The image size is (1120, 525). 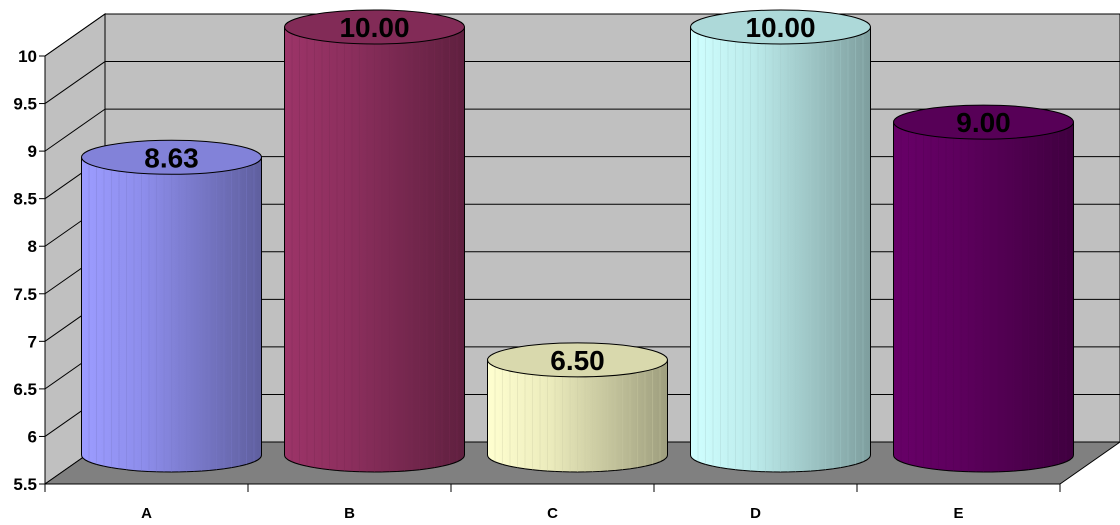 I want to click on x-tick-label: A, so click(x=146, y=513).